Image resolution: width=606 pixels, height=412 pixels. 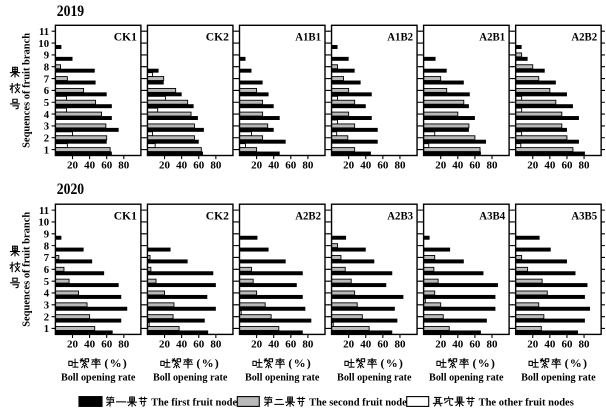 What do you see at coordinates (526, 403) in the screenshot?
I see `svg-text: The other fruit nodes` at bounding box center [526, 403].